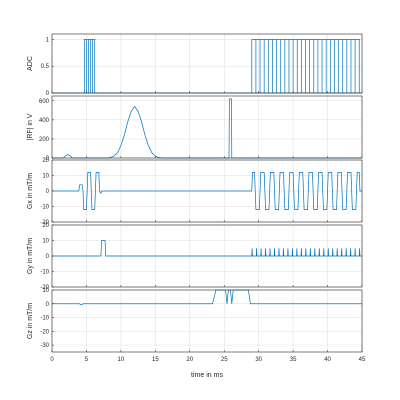  Describe the element at coordinates (207, 375) in the screenshot. I see `x-axis-label: time in ms` at that location.